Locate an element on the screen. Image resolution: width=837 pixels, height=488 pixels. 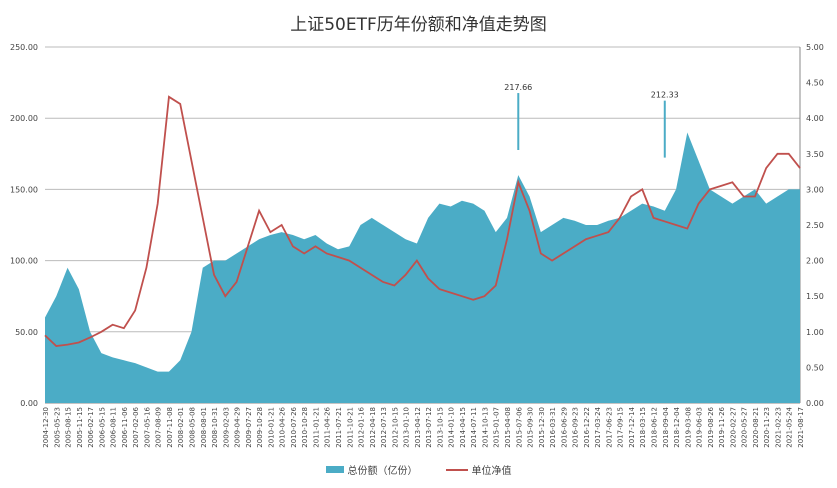
x-tick-label: 2011-07-21 is located at coordinates (339, 427).